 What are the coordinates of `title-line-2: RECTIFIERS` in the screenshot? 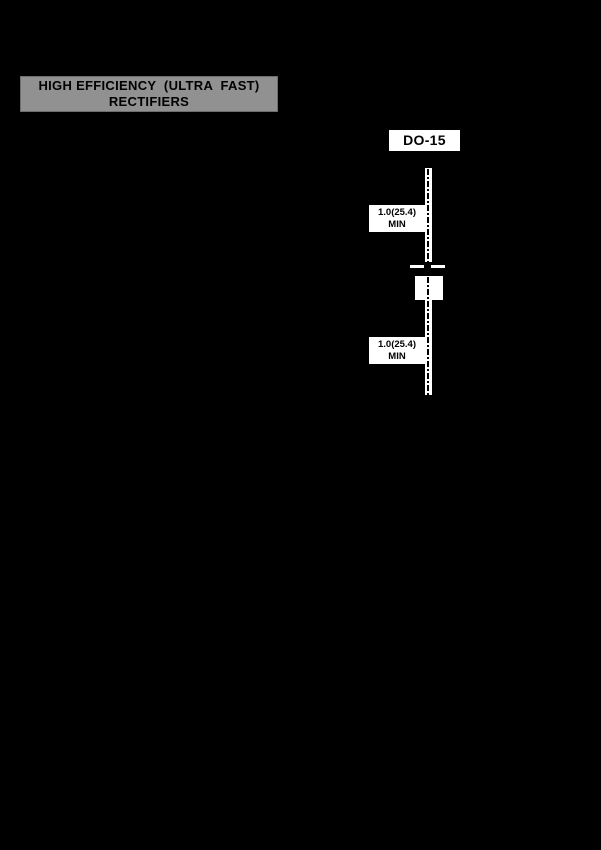 It's located at (149, 101).